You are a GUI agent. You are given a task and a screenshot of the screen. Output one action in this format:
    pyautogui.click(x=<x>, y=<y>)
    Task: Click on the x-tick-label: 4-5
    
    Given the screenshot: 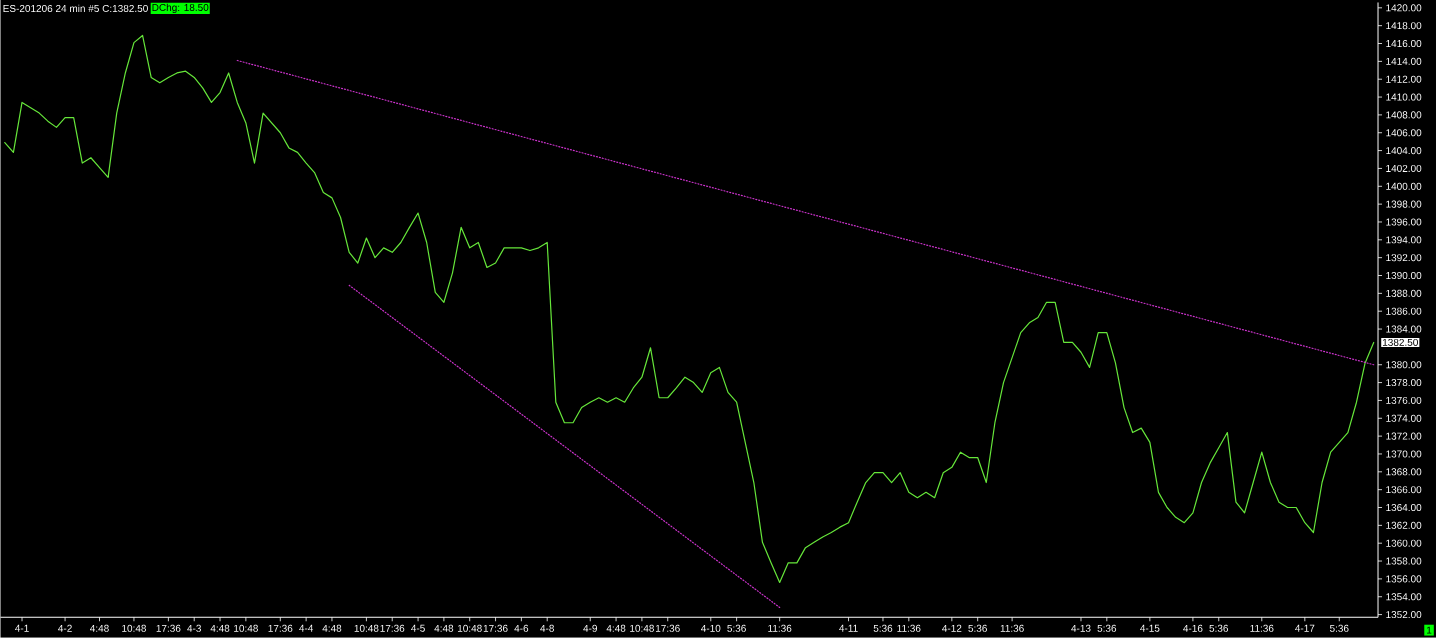 What is the action you would take?
    pyautogui.click(x=418, y=628)
    